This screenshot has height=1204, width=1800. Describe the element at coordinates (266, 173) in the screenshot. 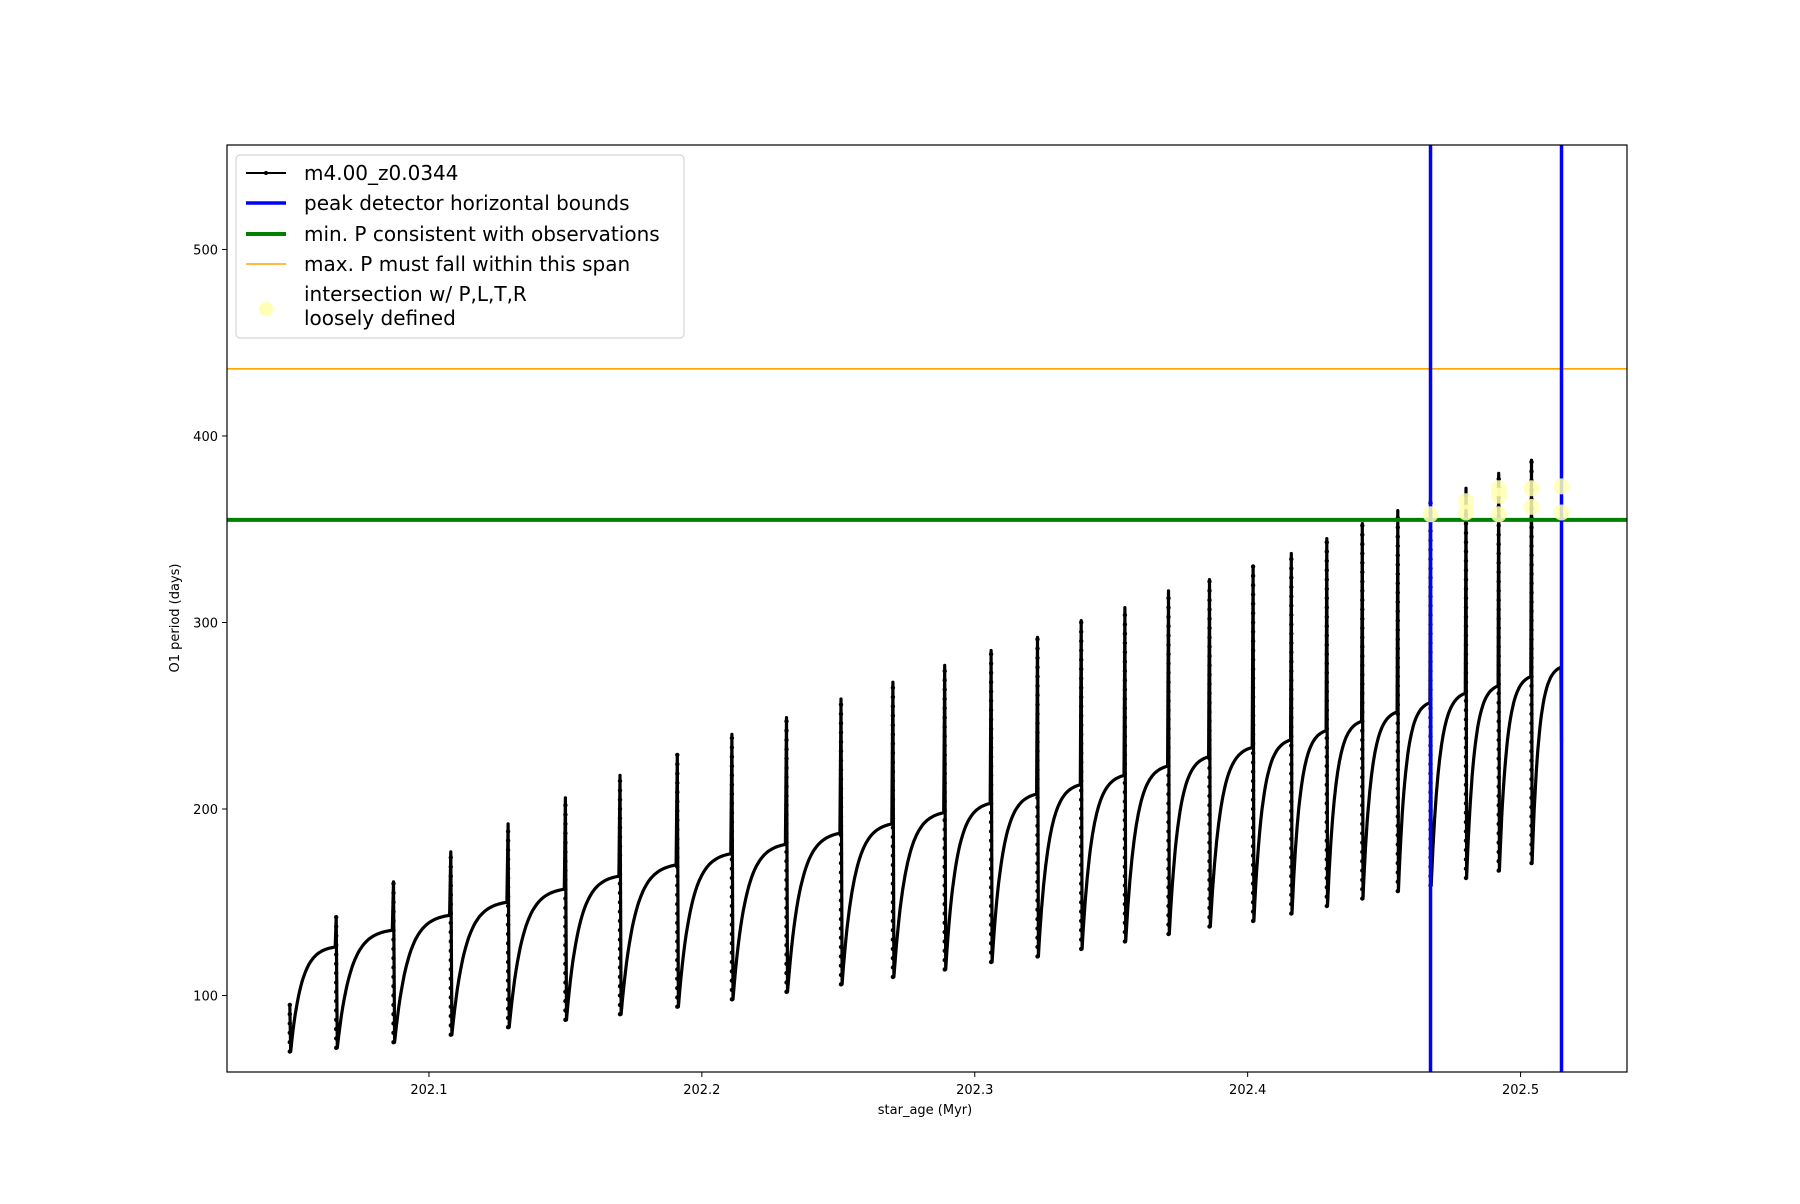

I see `legend-handle-series-marker` at that location.